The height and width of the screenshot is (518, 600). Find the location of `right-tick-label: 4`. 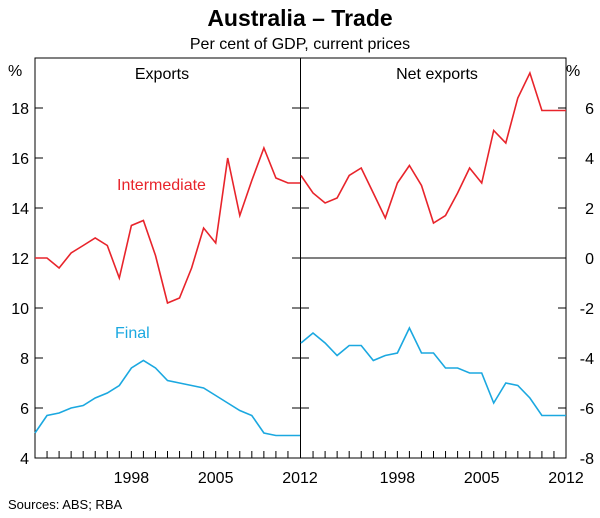

right-tick-label: 4 is located at coordinates (589, 159).